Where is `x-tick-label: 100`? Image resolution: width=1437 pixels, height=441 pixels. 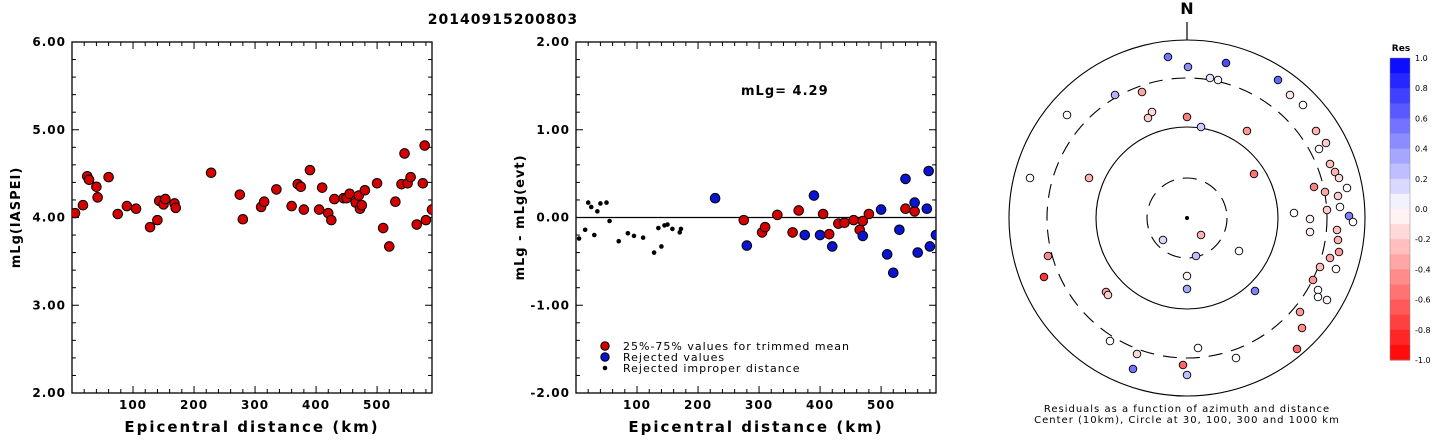 x-tick-label: 100 is located at coordinates (133, 405).